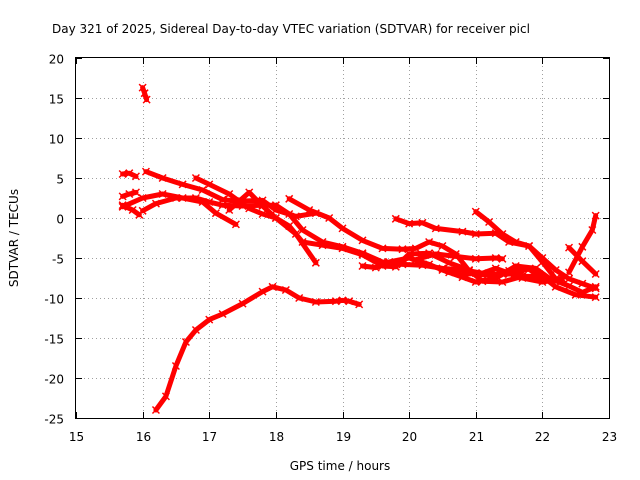  Describe the element at coordinates (340, 466) in the screenshot. I see `x-axis-label: GPS time / hours` at that location.